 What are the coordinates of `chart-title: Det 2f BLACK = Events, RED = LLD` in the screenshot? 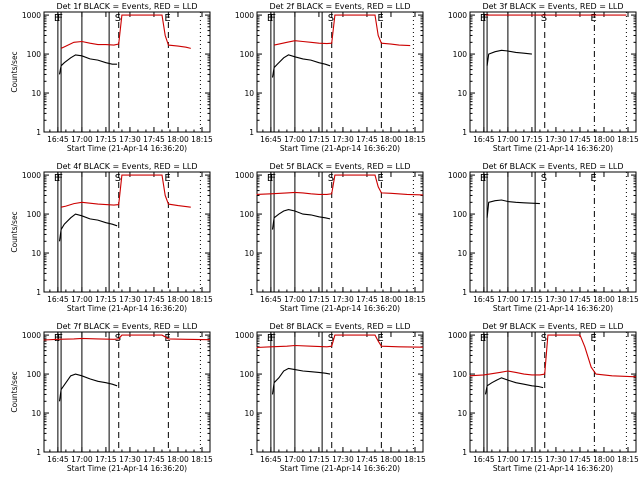 It's located at (339, 6).